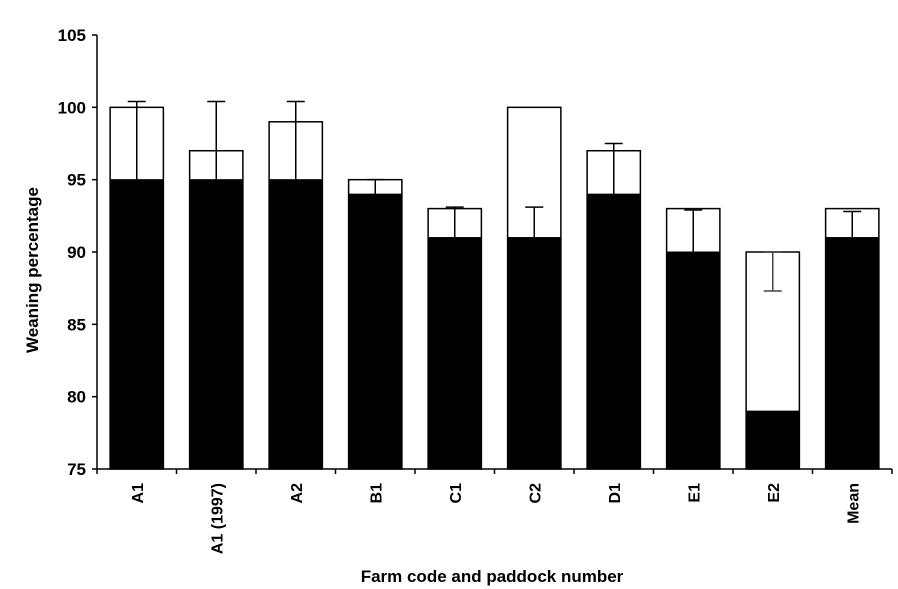 Image resolution: width=898 pixels, height=589 pixels. I want to click on x-tick-label: A2, so click(297, 493).